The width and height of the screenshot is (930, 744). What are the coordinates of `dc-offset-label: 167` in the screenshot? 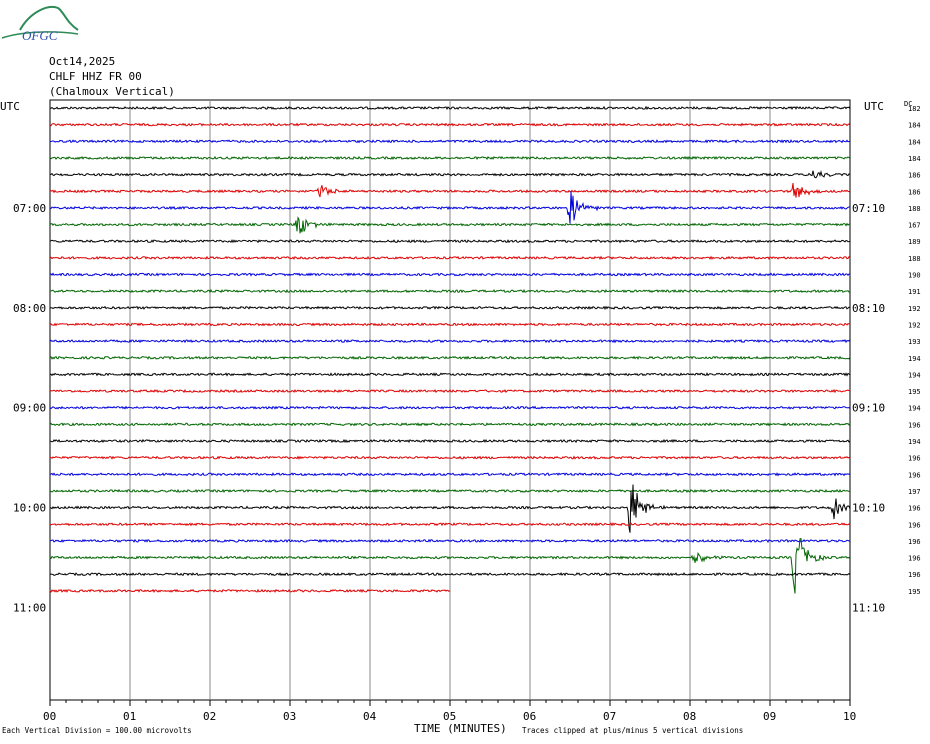 It's located at (914, 226).